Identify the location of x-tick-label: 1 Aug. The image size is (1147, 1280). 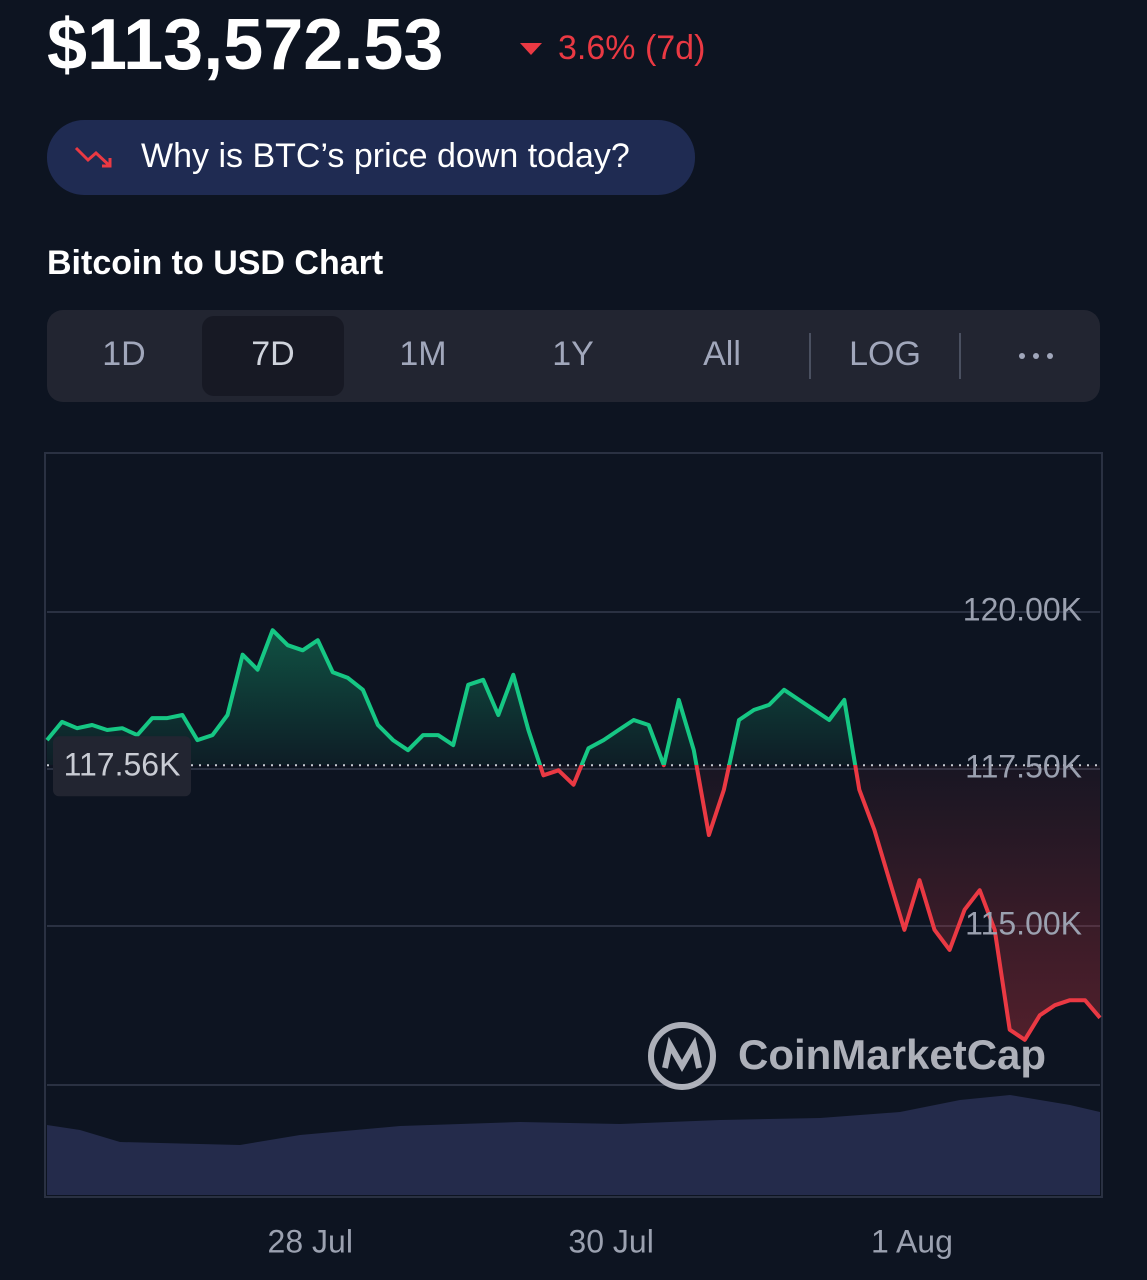
(912, 1241).